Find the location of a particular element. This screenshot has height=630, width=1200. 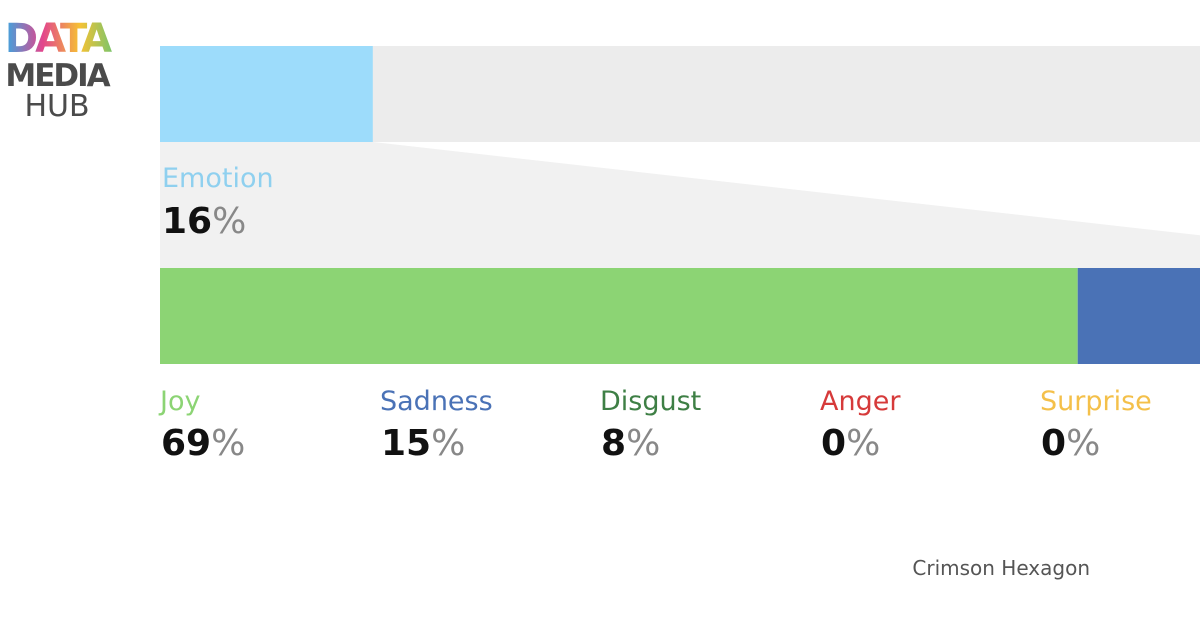

value: 8 is located at coordinates (613, 443).